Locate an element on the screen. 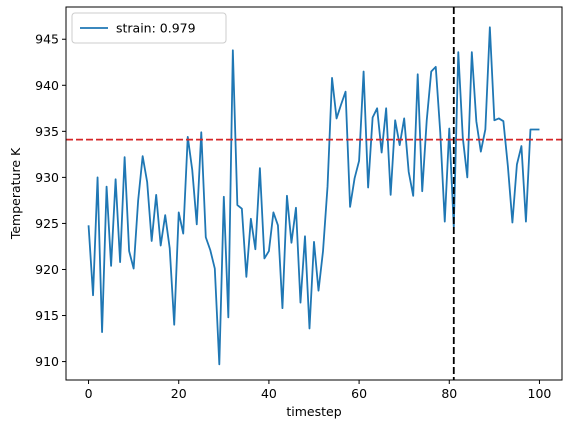  y-tick-label: 915 is located at coordinates (47, 315).